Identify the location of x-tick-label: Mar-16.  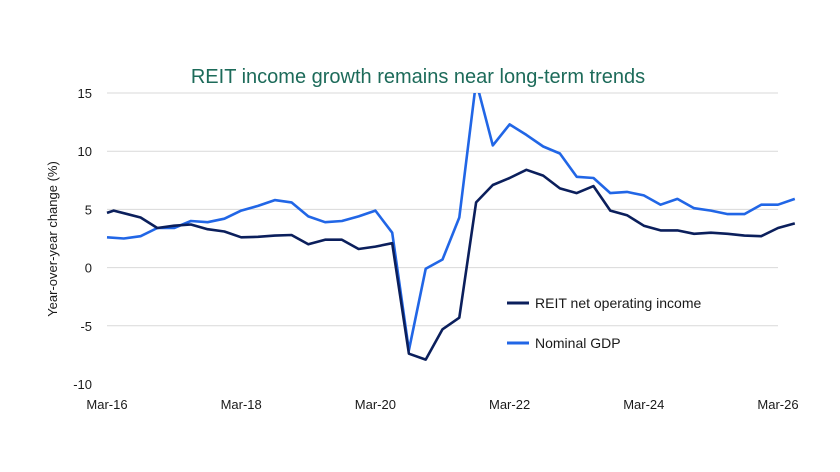
(106, 404).